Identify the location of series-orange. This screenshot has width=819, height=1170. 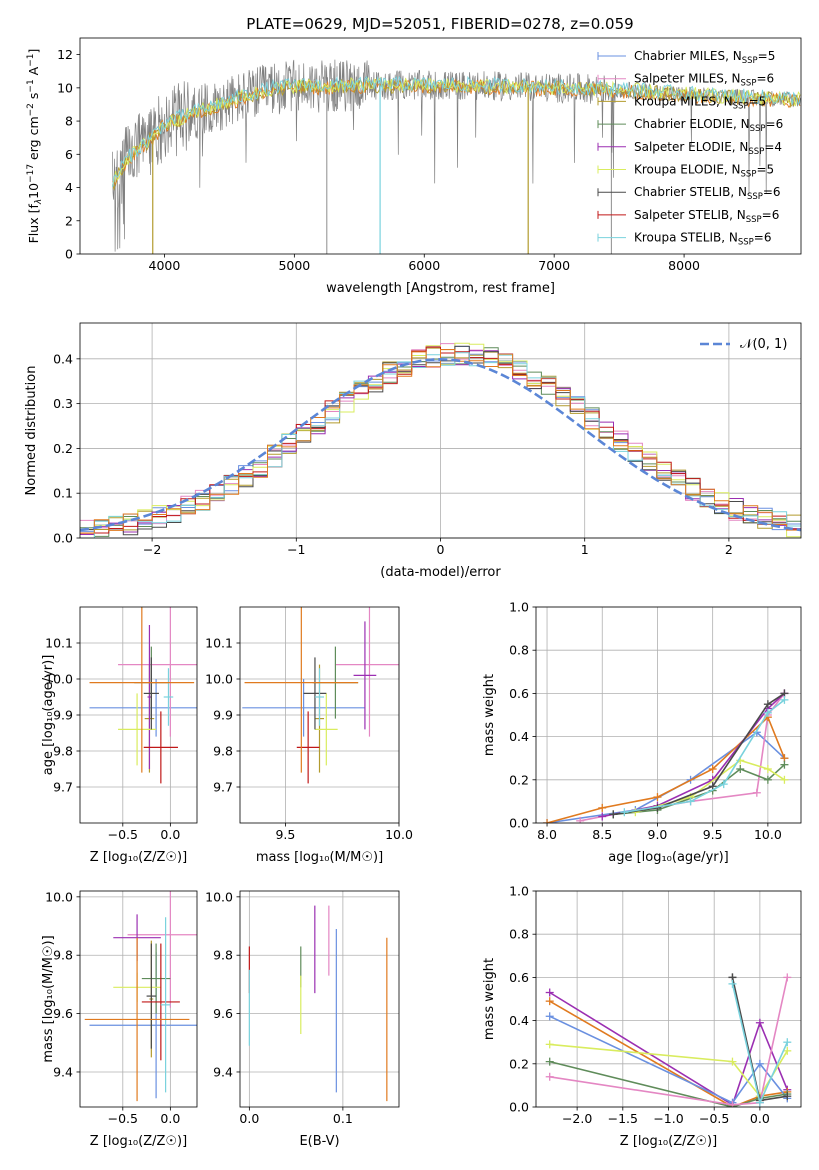
(666, 768).